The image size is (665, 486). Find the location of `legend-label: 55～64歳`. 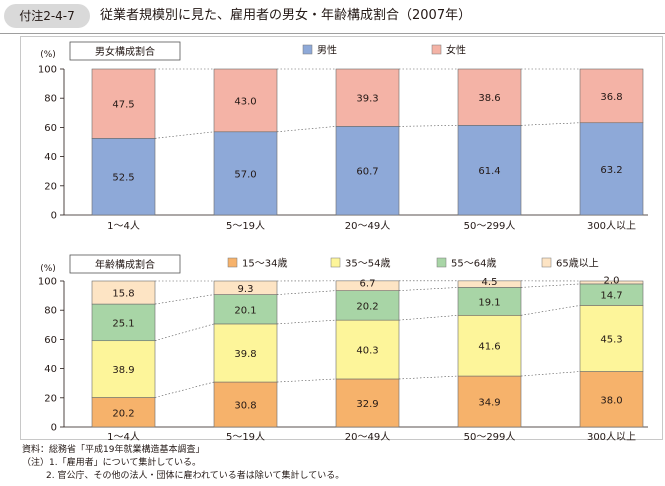

legend-label: 55～64歳 is located at coordinates (473, 264).